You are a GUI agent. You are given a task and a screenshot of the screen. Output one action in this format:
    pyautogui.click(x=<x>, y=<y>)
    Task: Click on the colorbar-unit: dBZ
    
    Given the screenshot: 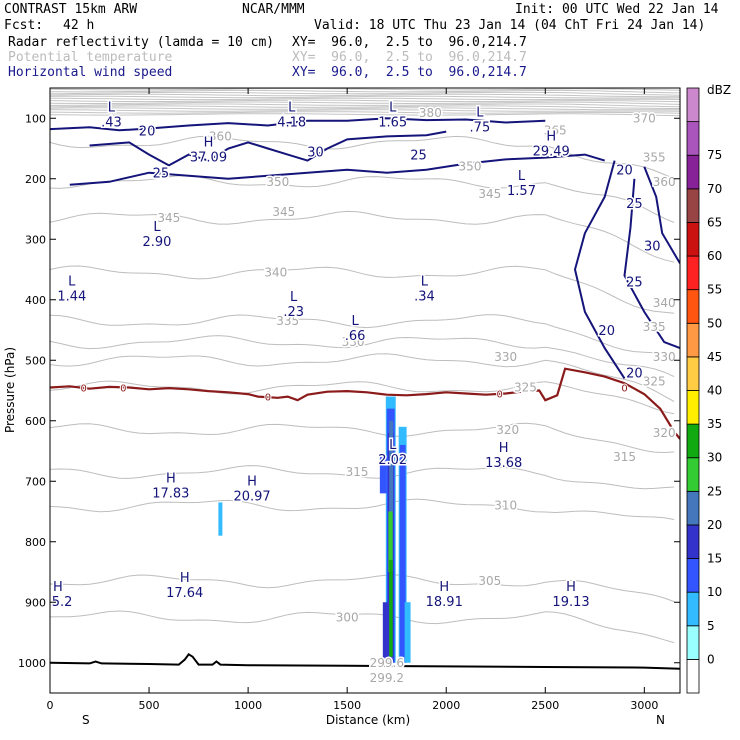 What is the action you would take?
    pyautogui.click(x=719, y=90)
    